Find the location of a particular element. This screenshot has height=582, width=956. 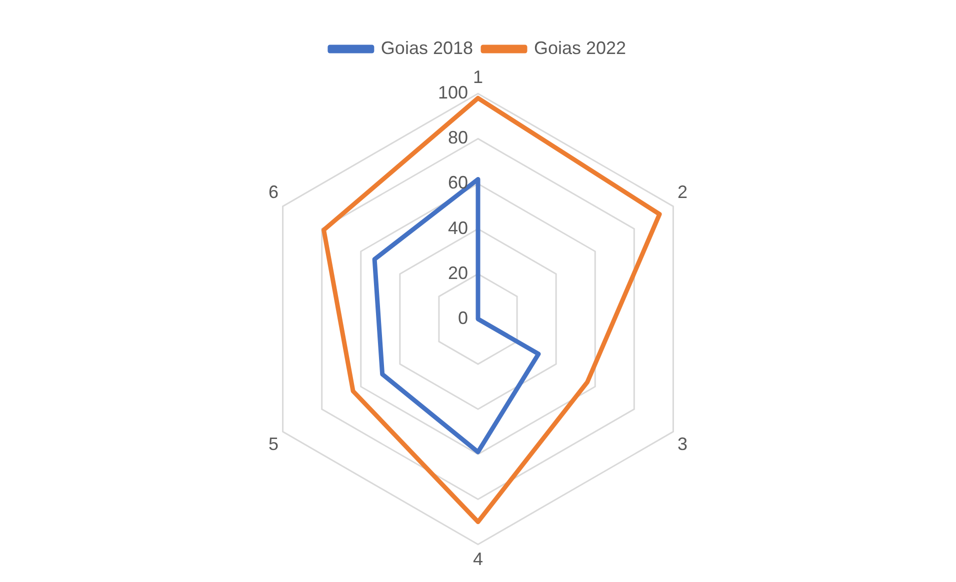

spoke-label: 1 is located at coordinates (478, 76).